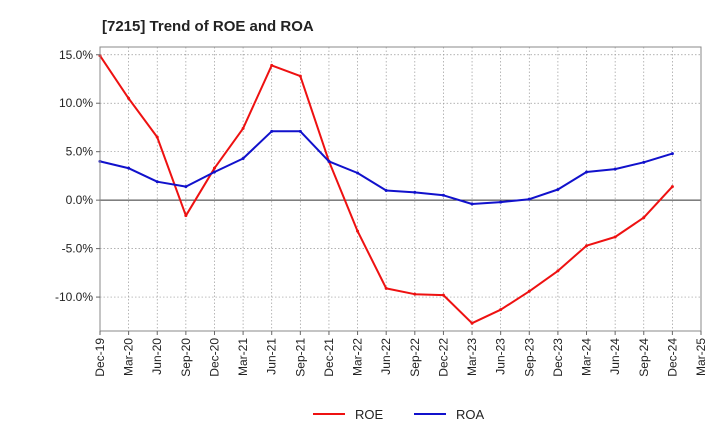  What do you see at coordinates (701, 357) in the screenshot?
I see `x-tick-label: Mar-25` at bounding box center [701, 357].